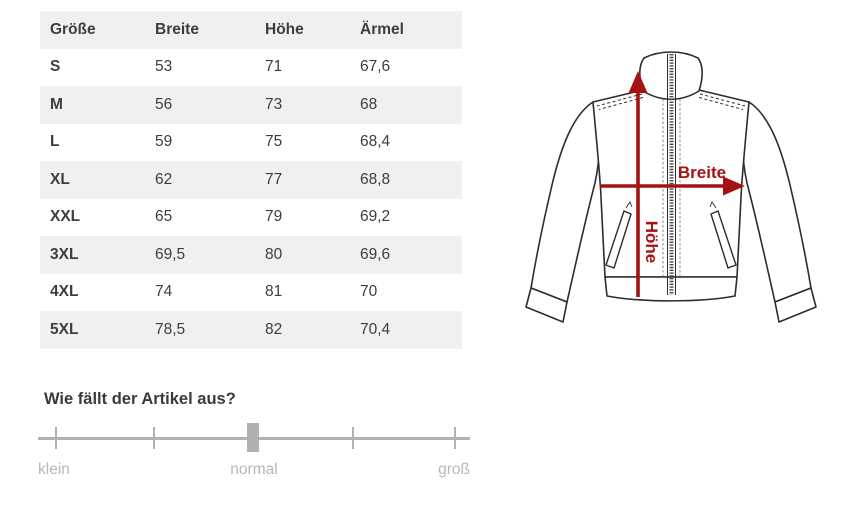 The image size is (853, 511). I want to click on table-row: XL 62 77 68,8, so click(251, 180).